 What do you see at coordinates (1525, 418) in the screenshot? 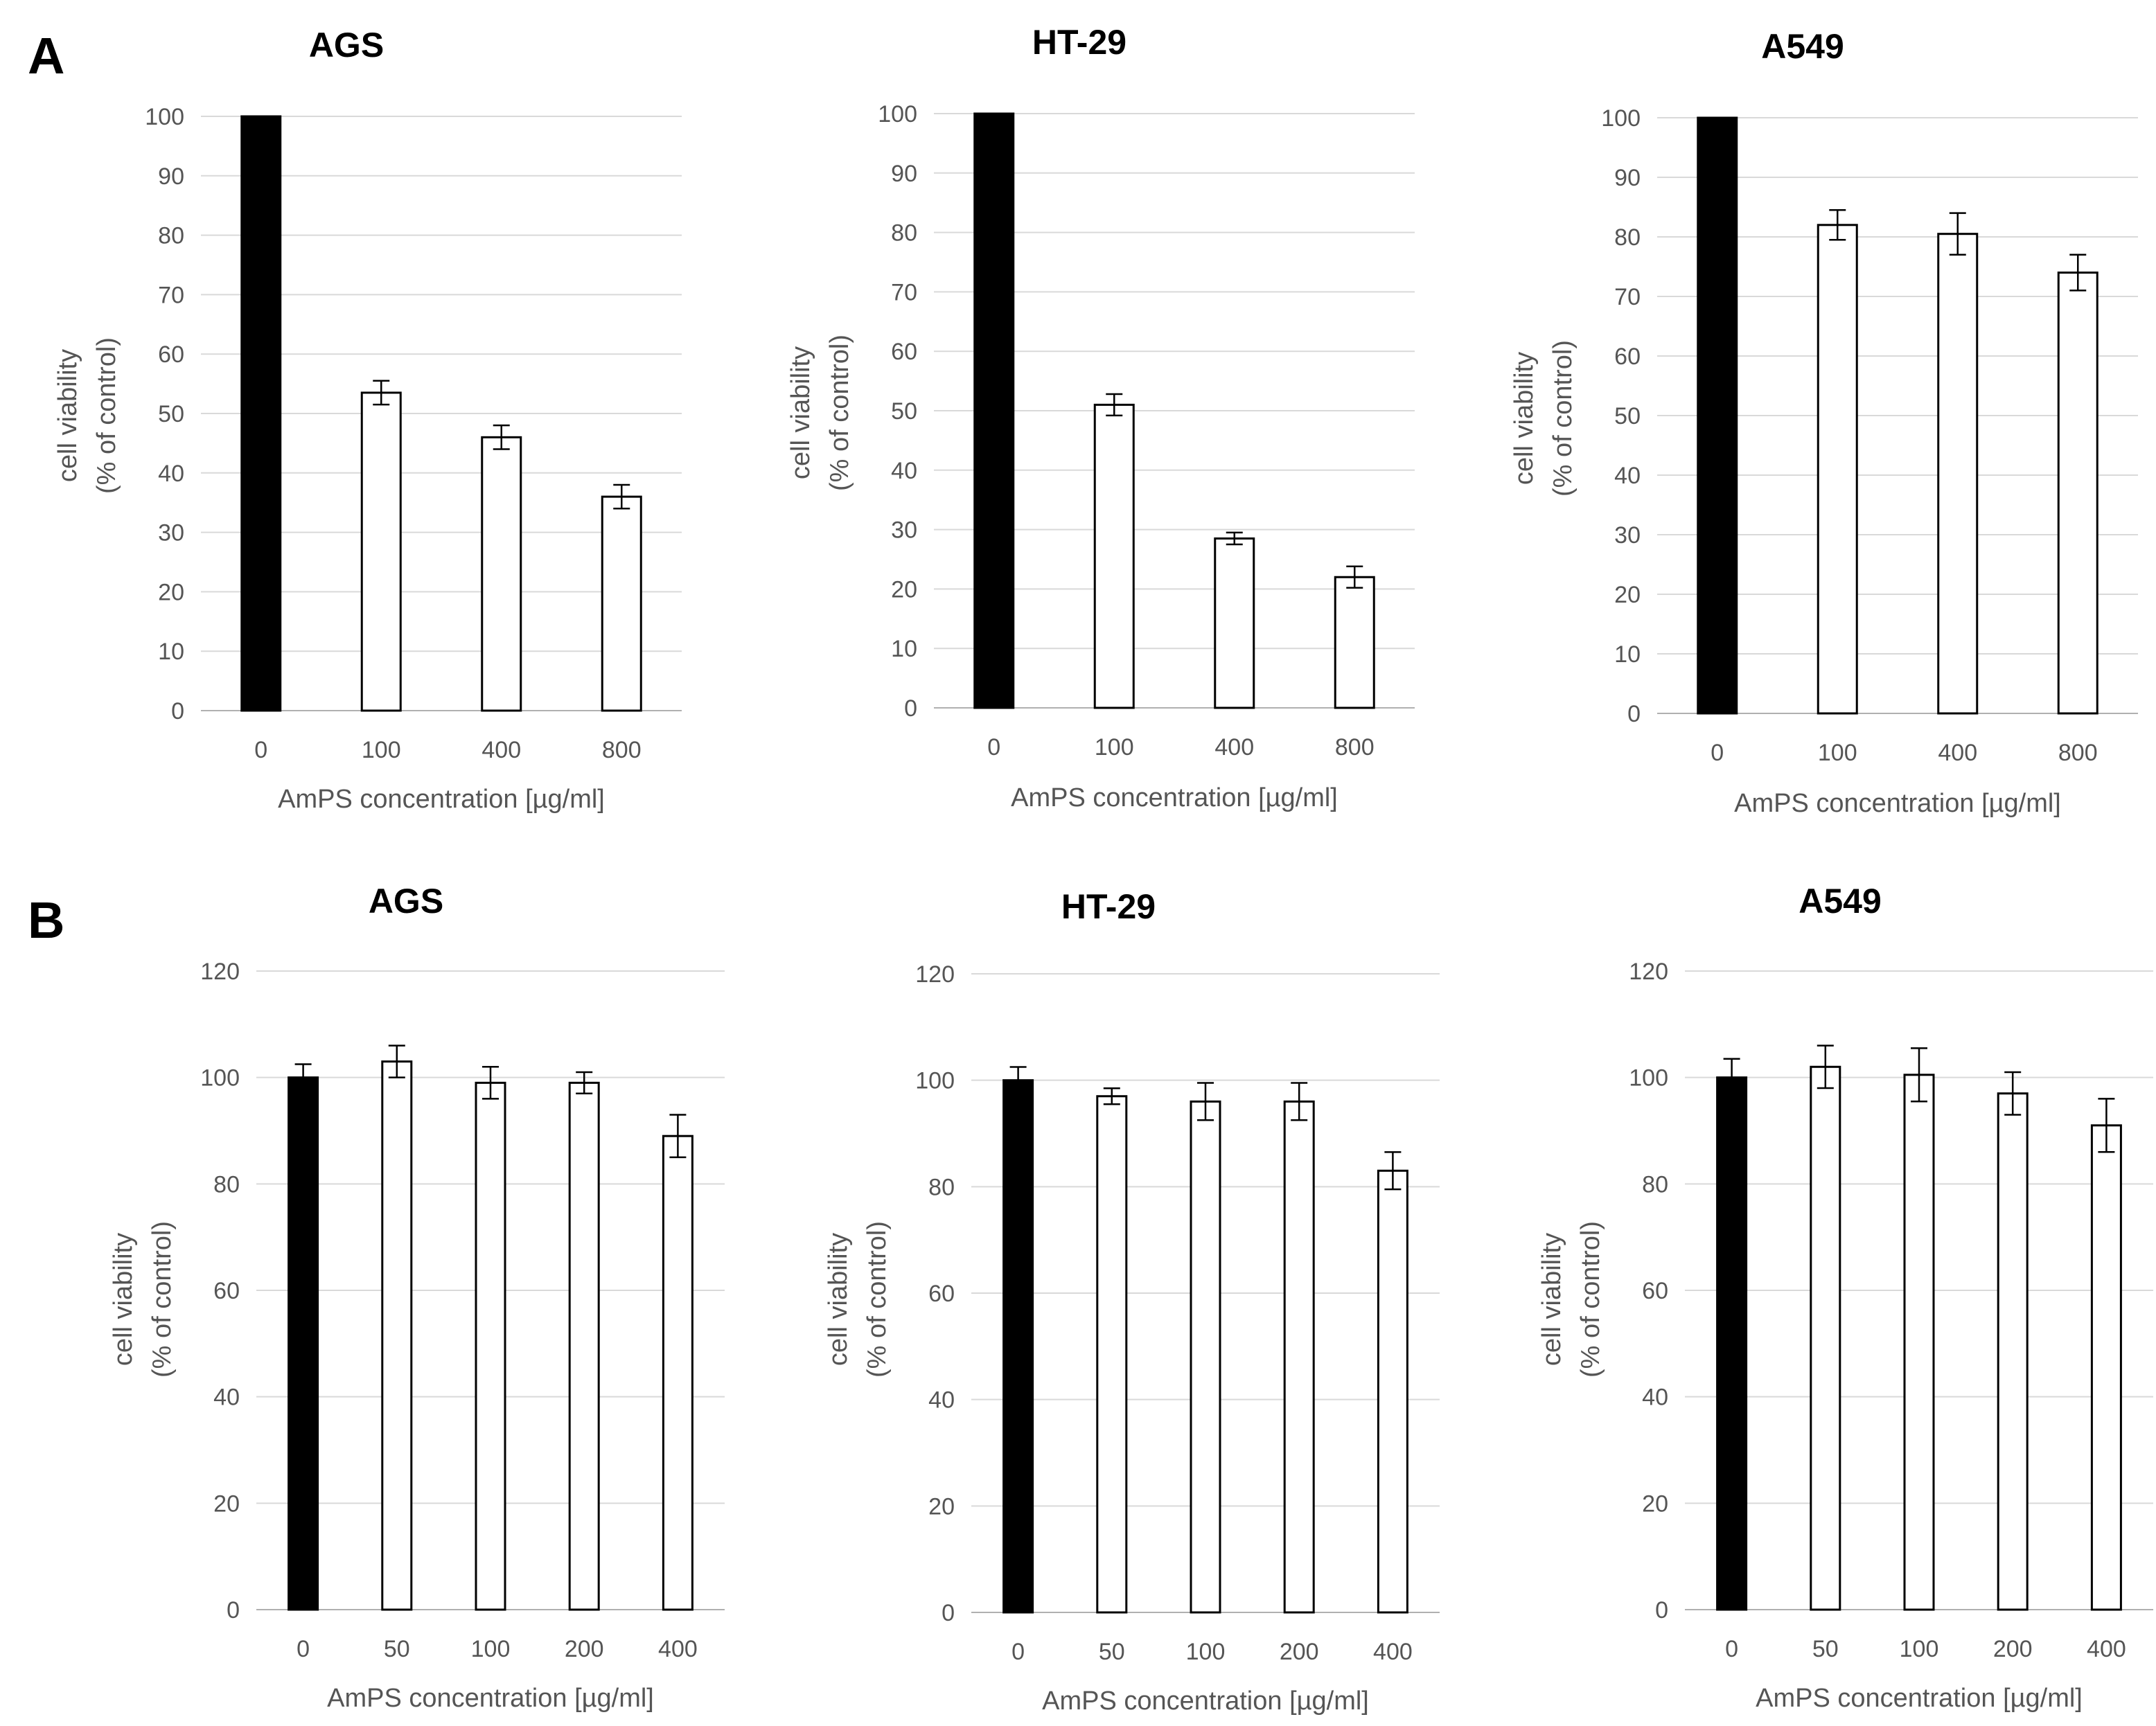
I see `chart-a-a549-y-axis-label-line: cell viability` at bounding box center [1525, 418].